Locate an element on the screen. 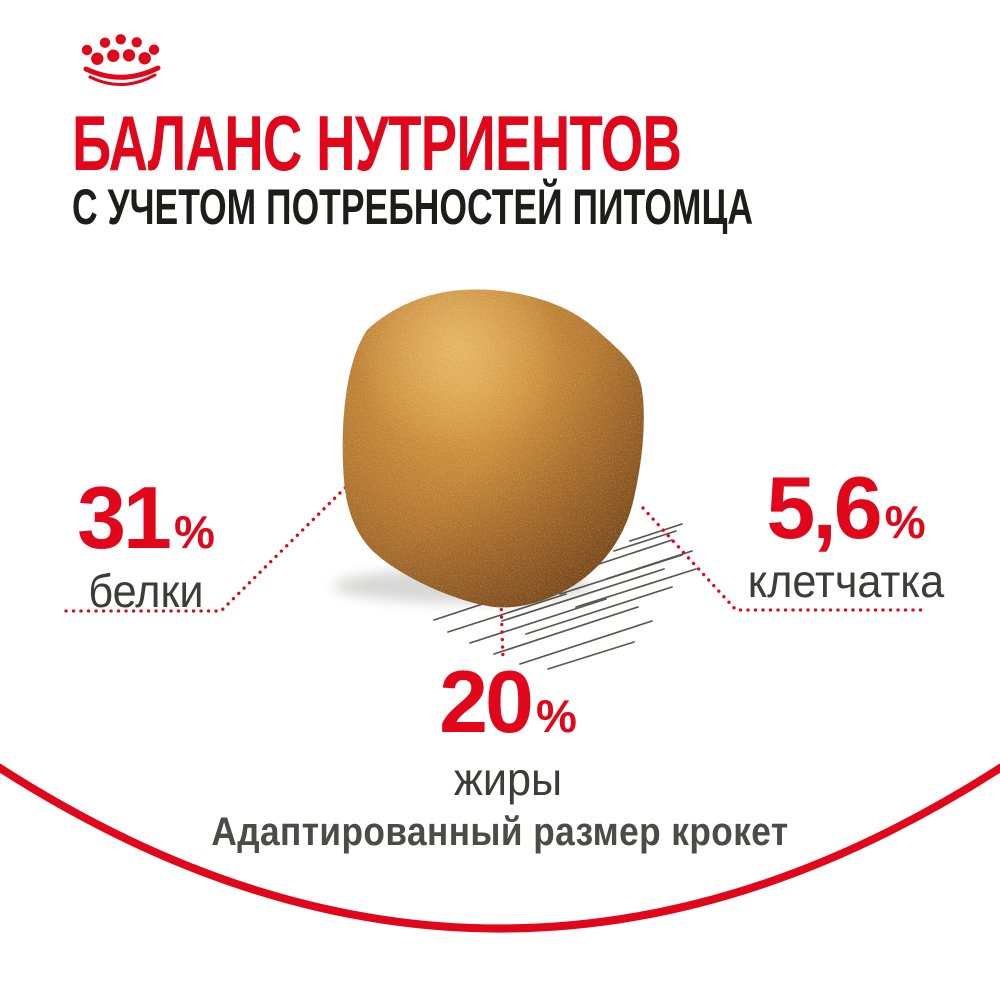 The image size is (1000, 1000). footer-caption-row: Адаптированный размер крокет is located at coordinates (500, 832).